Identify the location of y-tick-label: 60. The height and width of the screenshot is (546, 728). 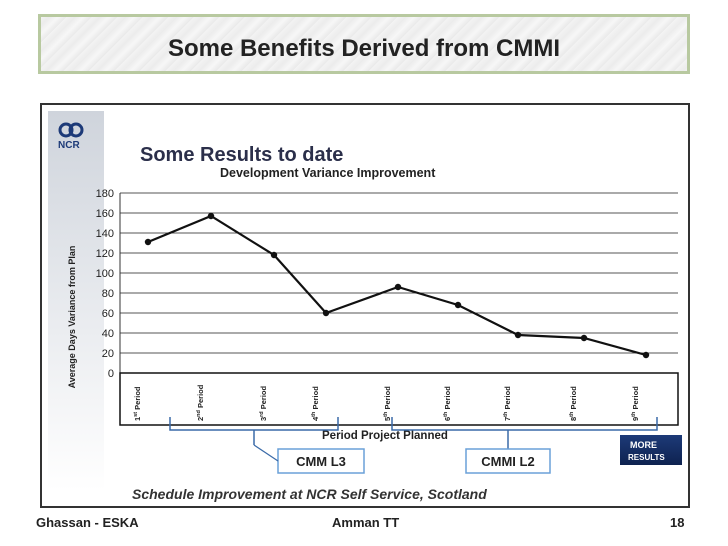
(108, 314).